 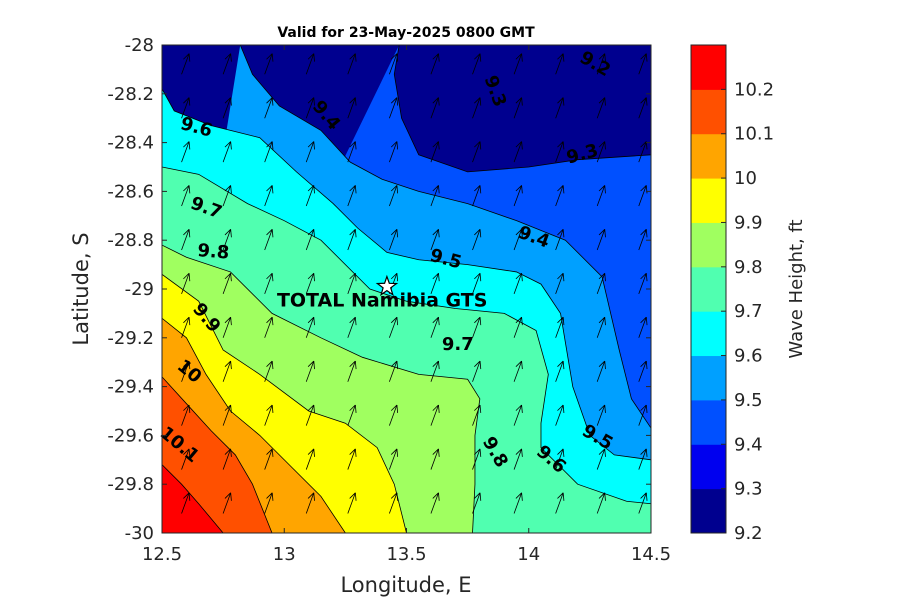 I want to click on contour-line-9.3, so click(x=522, y=109).